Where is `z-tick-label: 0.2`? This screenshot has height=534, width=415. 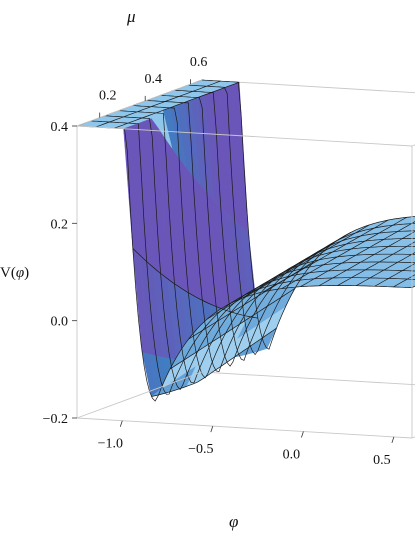 z-tick-label: 0.2 is located at coordinates (60, 224).